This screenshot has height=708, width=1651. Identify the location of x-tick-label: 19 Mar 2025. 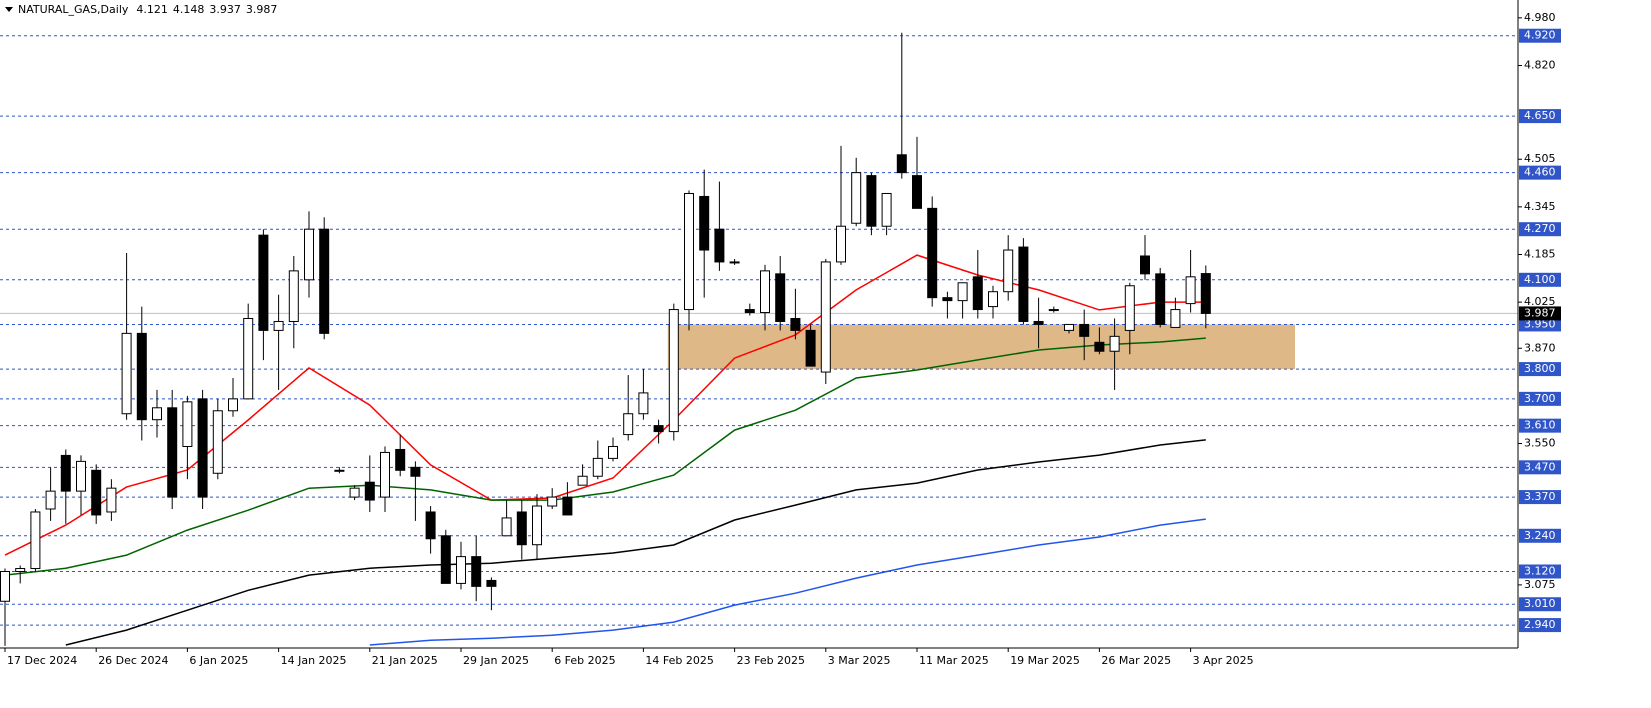
(1045, 660).